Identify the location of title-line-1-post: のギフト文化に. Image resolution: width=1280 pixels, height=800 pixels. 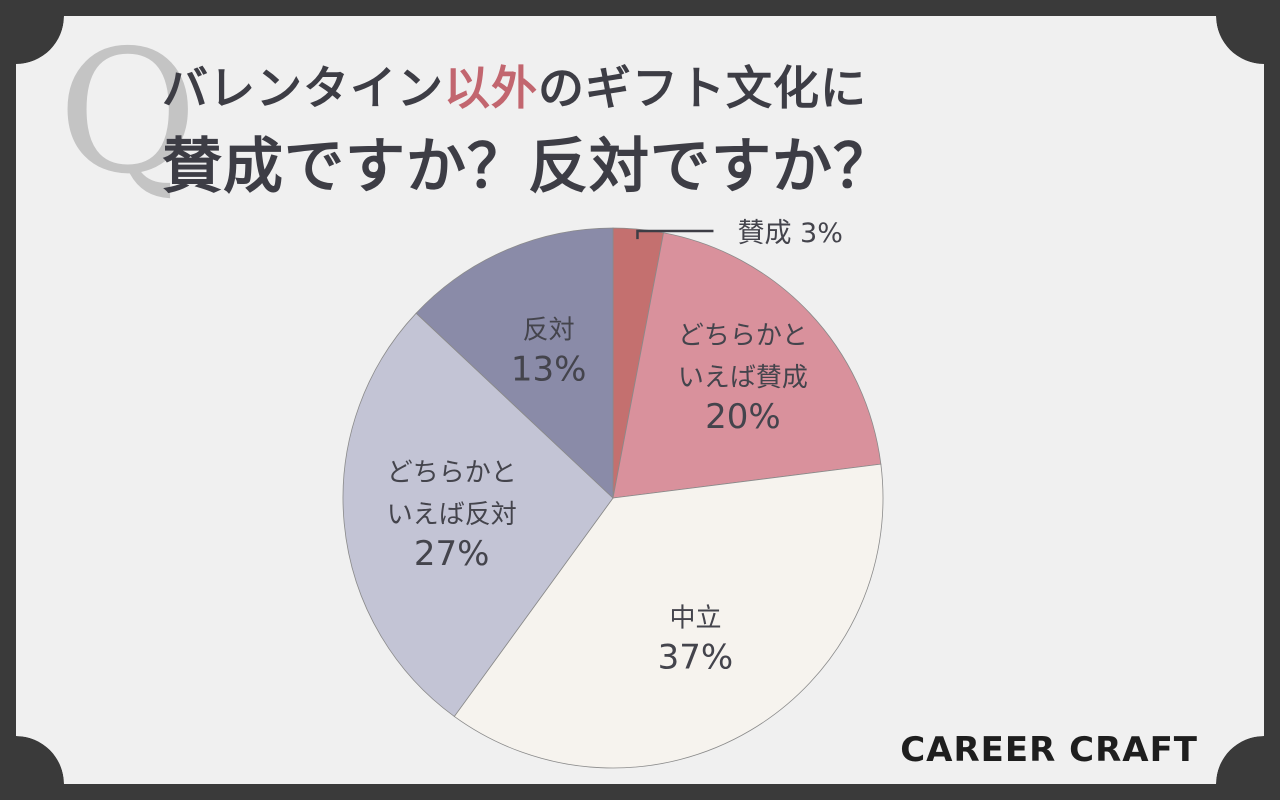
(702, 88).